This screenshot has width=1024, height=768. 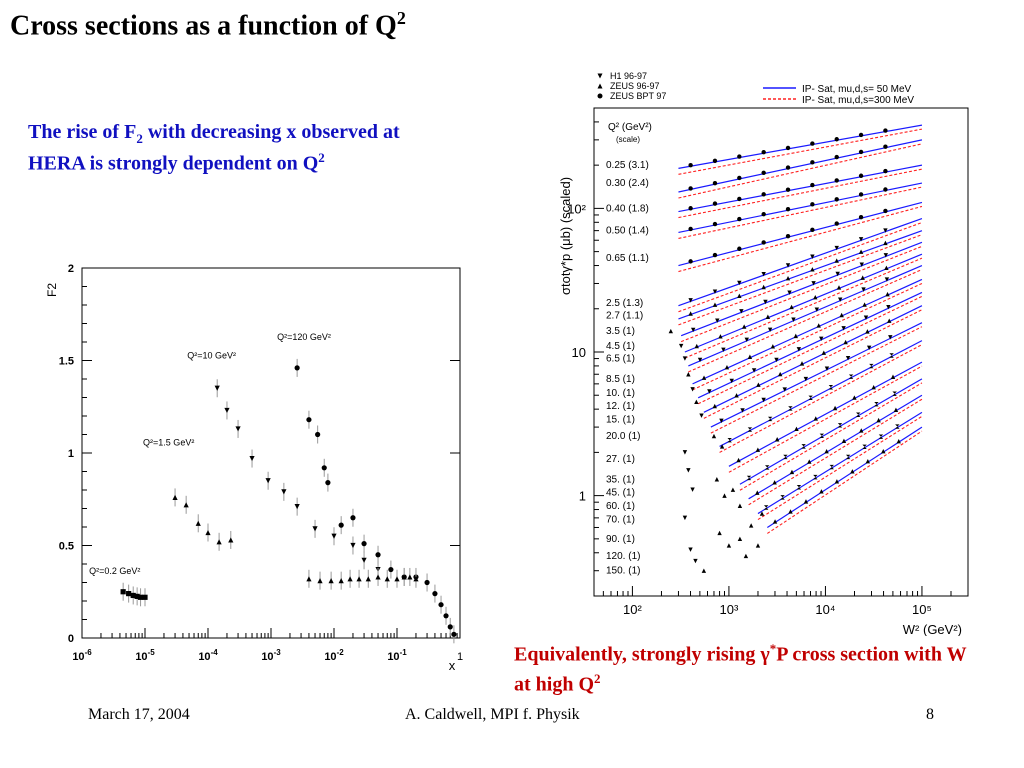 I want to click on xs-q2-label: 3.5 (1), so click(x=620, y=331).